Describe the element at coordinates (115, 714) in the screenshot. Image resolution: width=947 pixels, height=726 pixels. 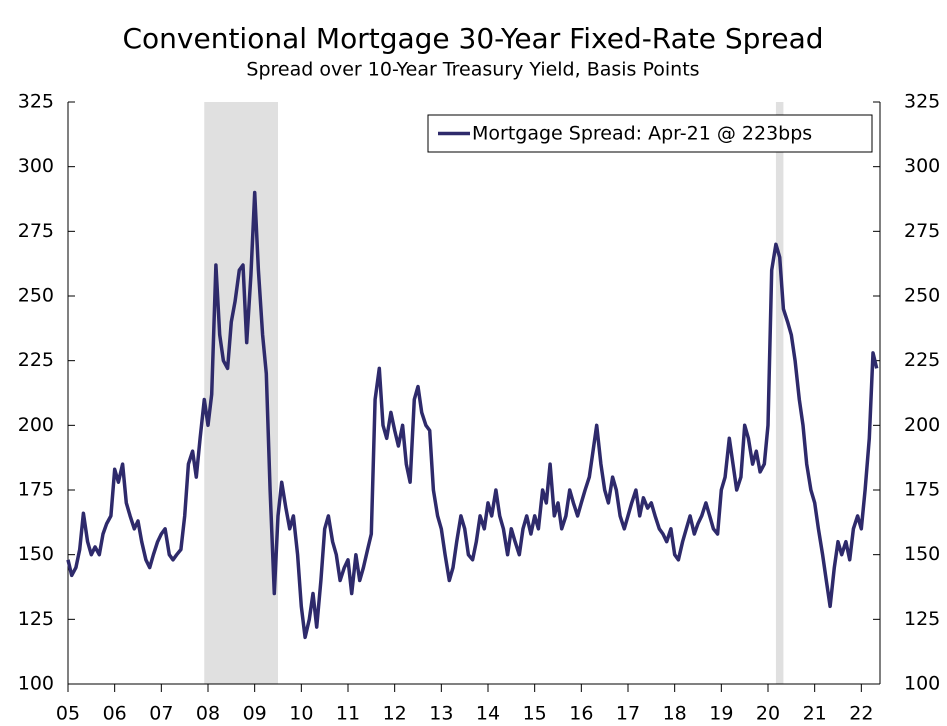
I see `x-tick-label: 06` at that location.